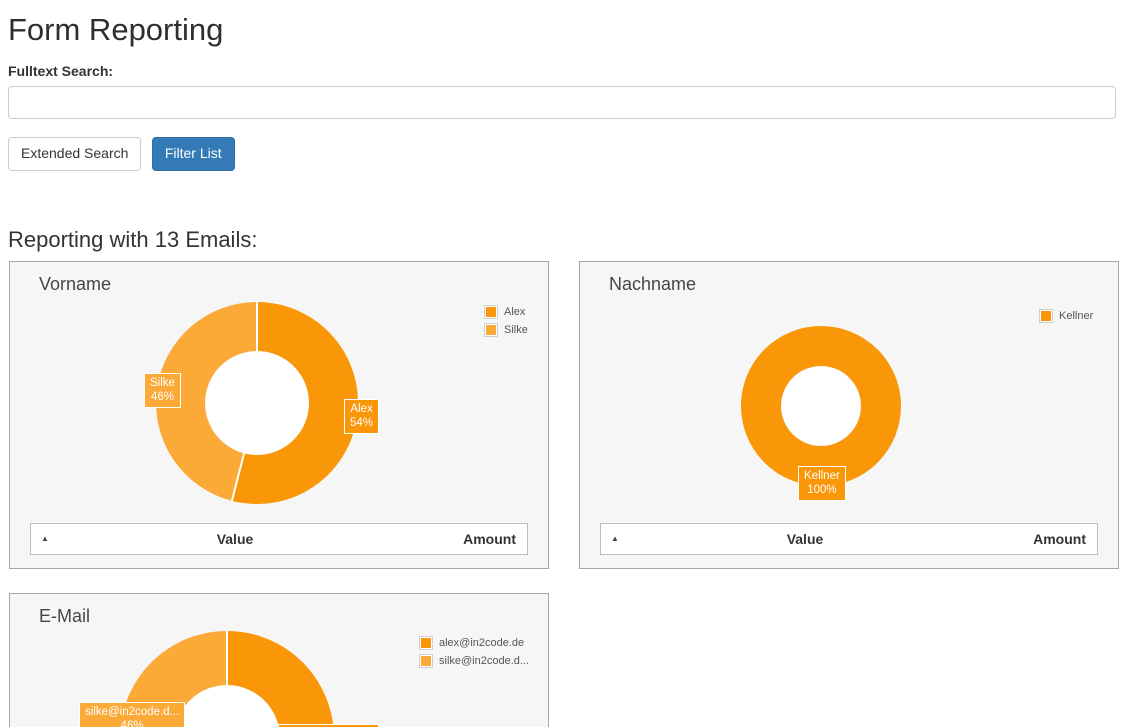 The image size is (1125, 727). What do you see at coordinates (116, 29) in the screenshot?
I see `page-title: Form Reporting` at bounding box center [116, 29].